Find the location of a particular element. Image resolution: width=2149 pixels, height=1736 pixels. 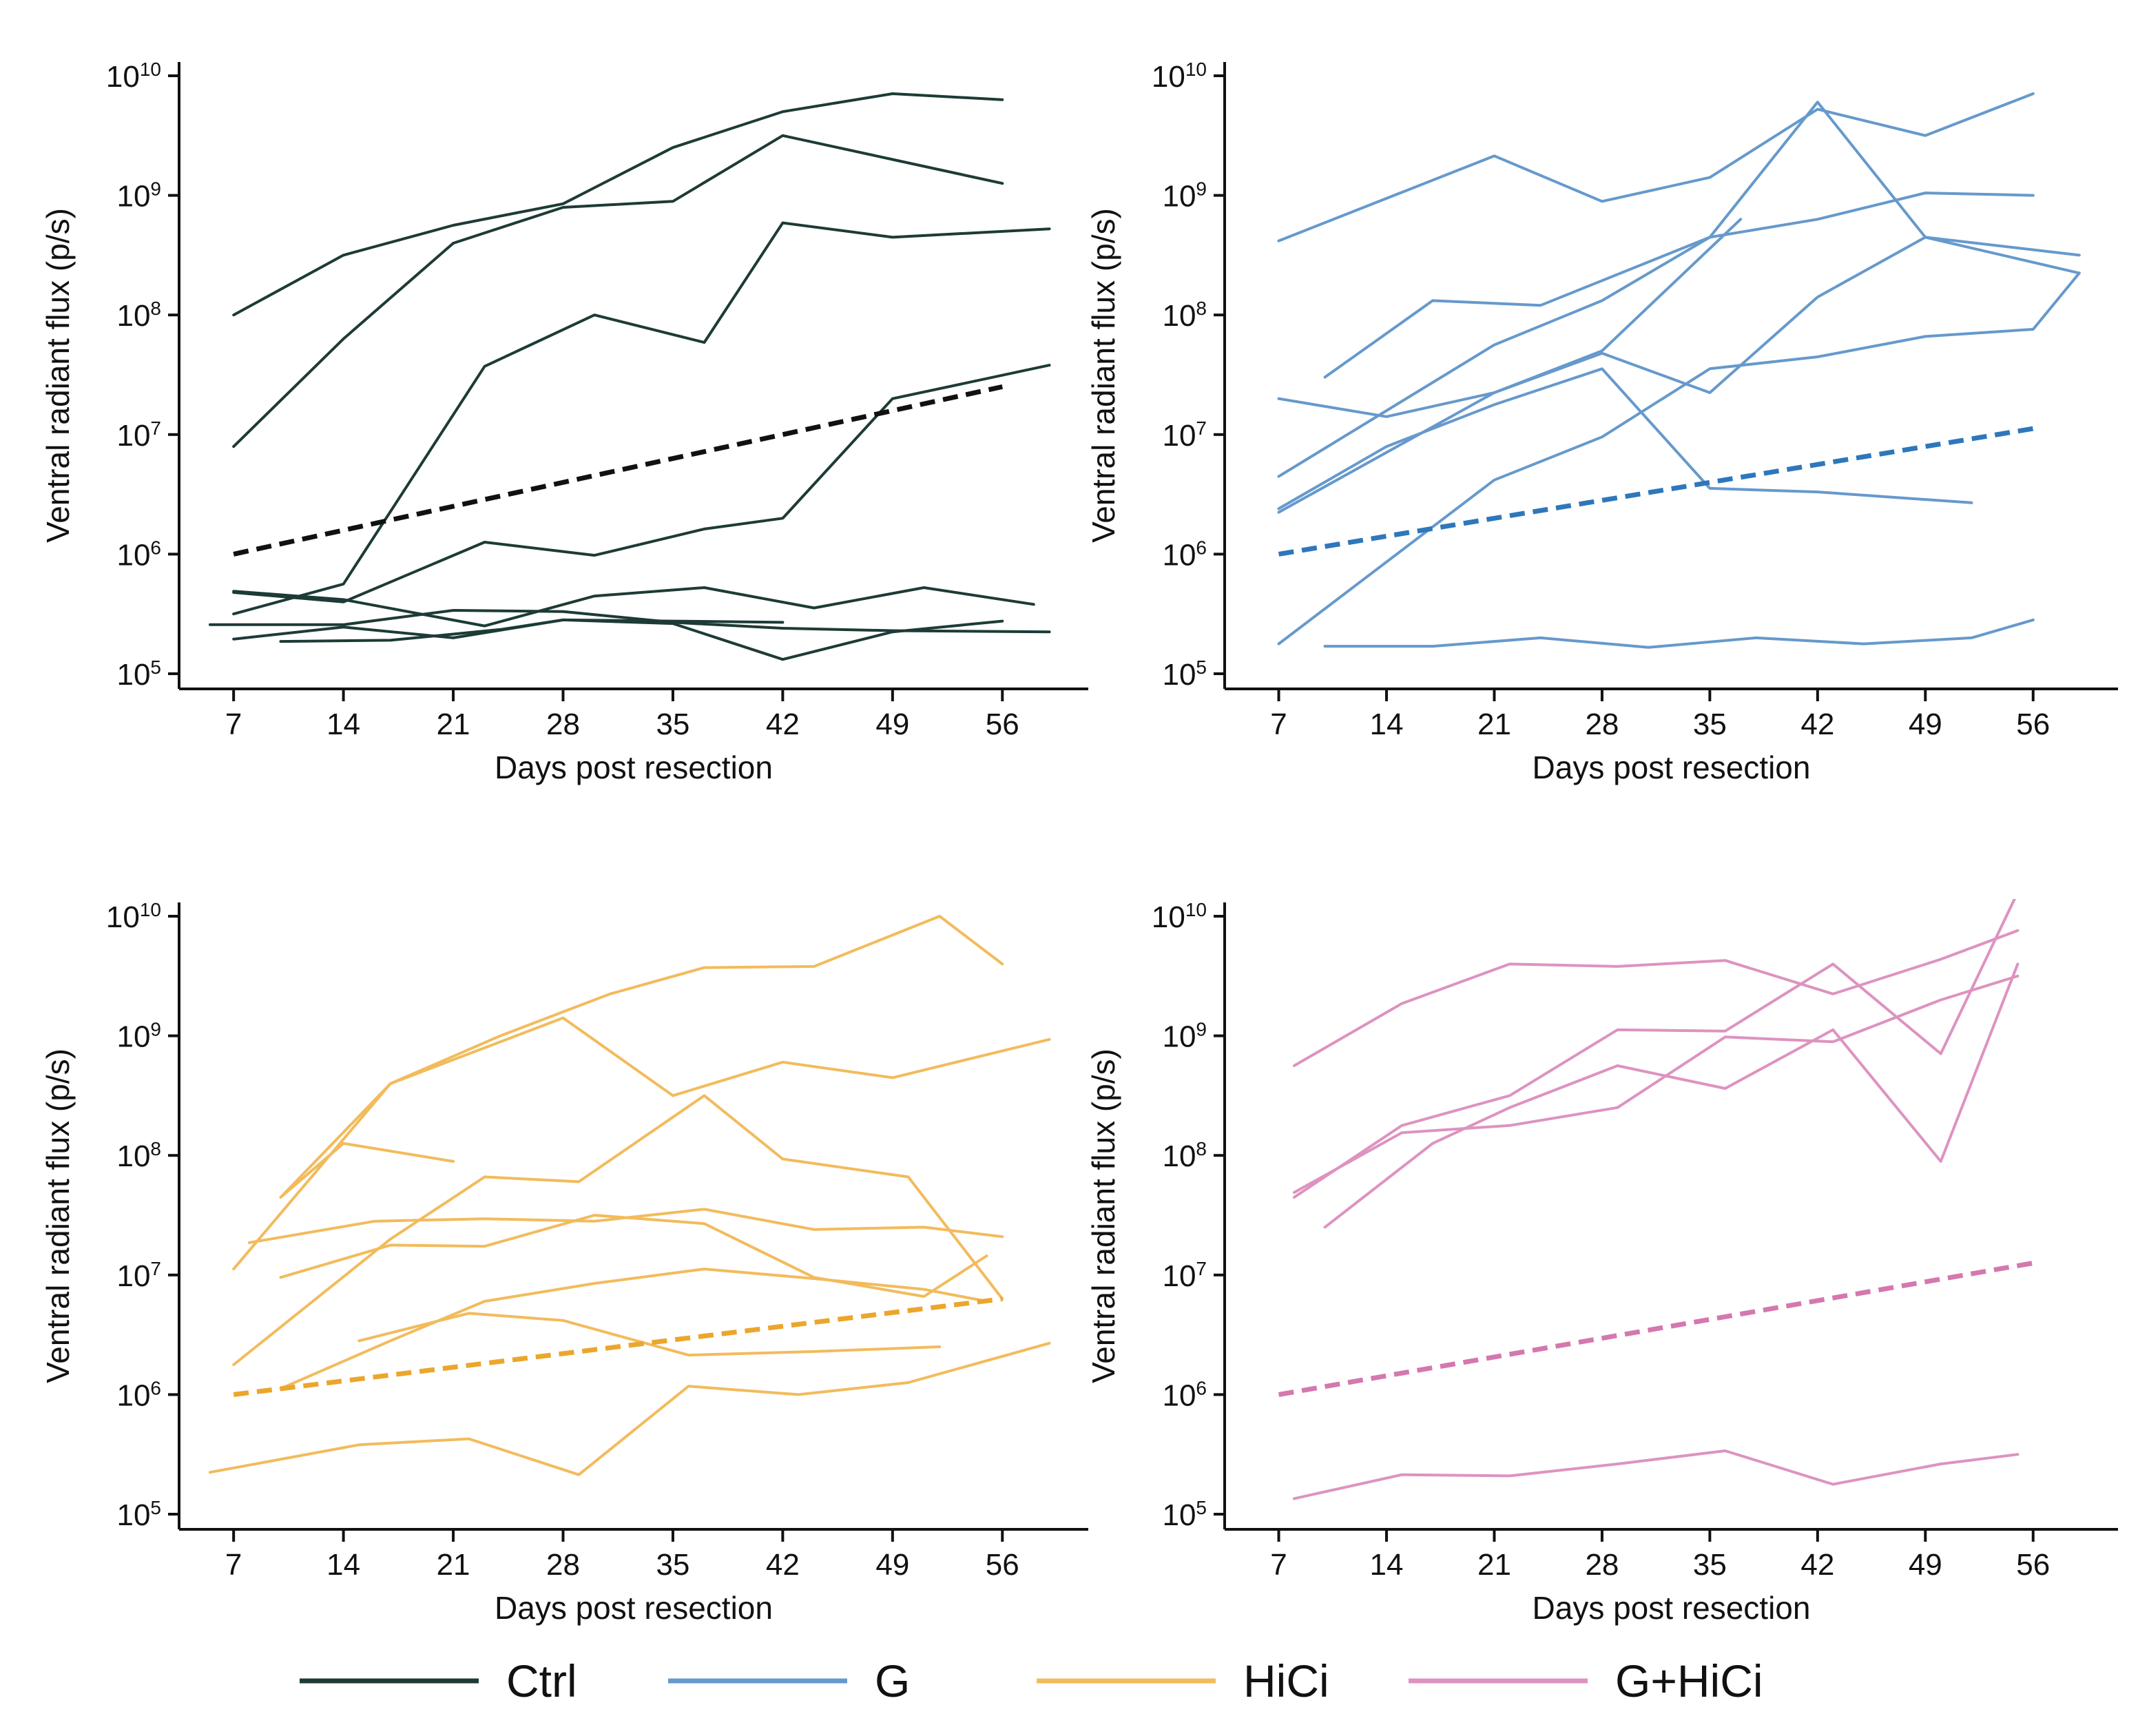

legend-item-ctrl: Ctrl is located at coordinates (438, 1680).